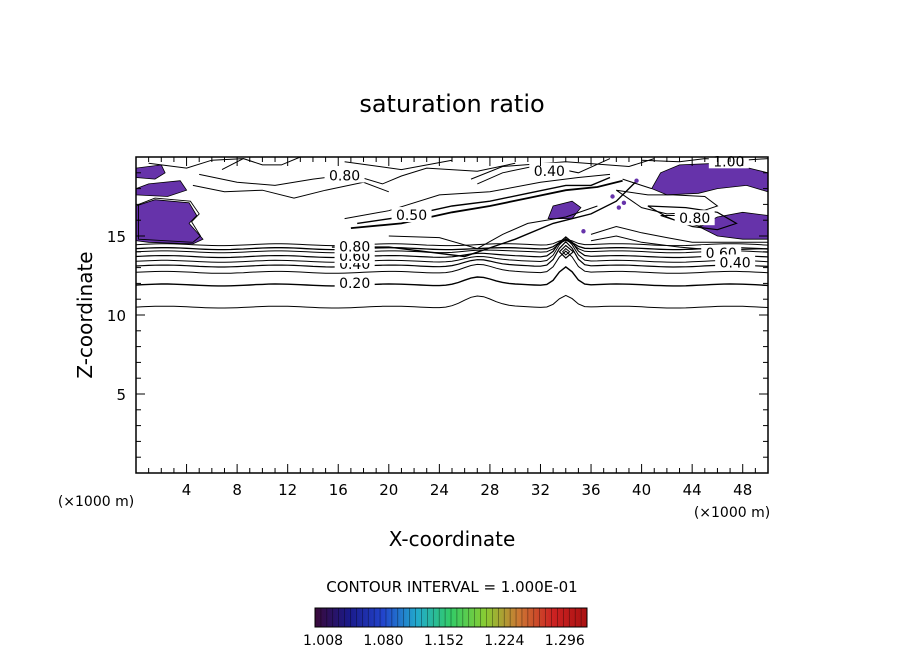  Describe the element at coordinates (96, 502) in the screenshot. I see `z-unit-label: (×1000 m)` at that location.